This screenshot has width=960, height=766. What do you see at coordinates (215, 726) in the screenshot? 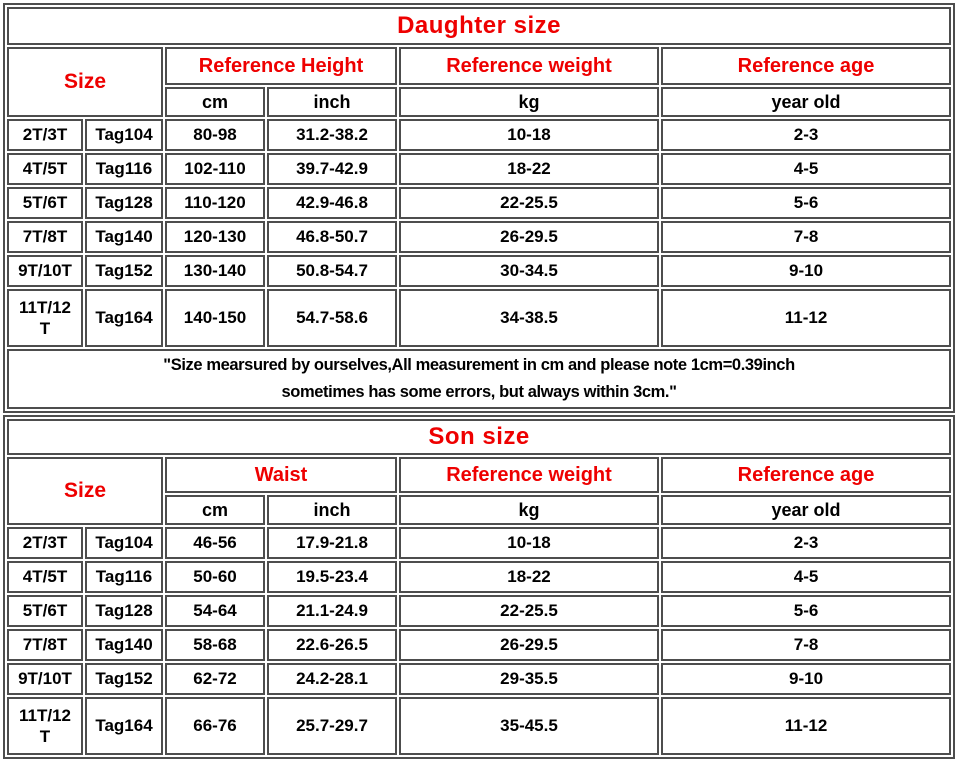
I see `cm-cell: 66-76` at bounding box center [215, 726].